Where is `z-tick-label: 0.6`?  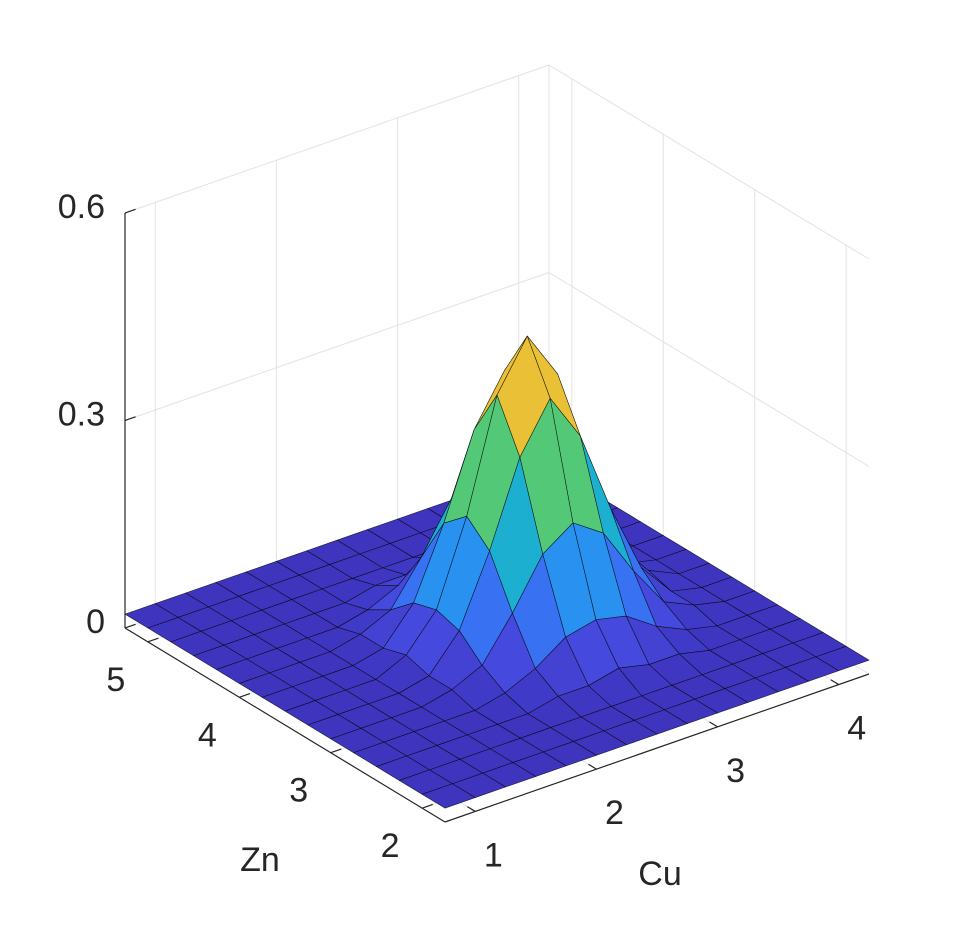 z-tick-label: 0.6 is located at coordinates (81, 207).